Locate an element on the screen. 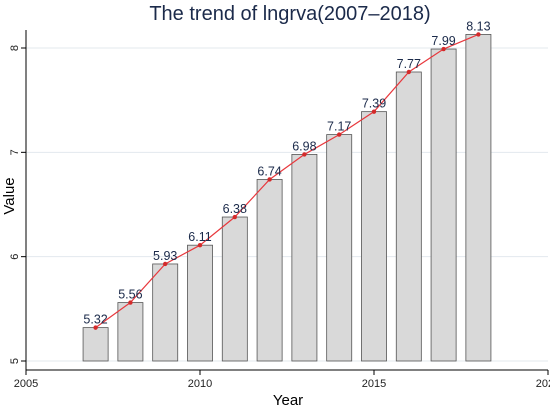  data-label-2008: 5.56 is located at coordinates (130, 295).